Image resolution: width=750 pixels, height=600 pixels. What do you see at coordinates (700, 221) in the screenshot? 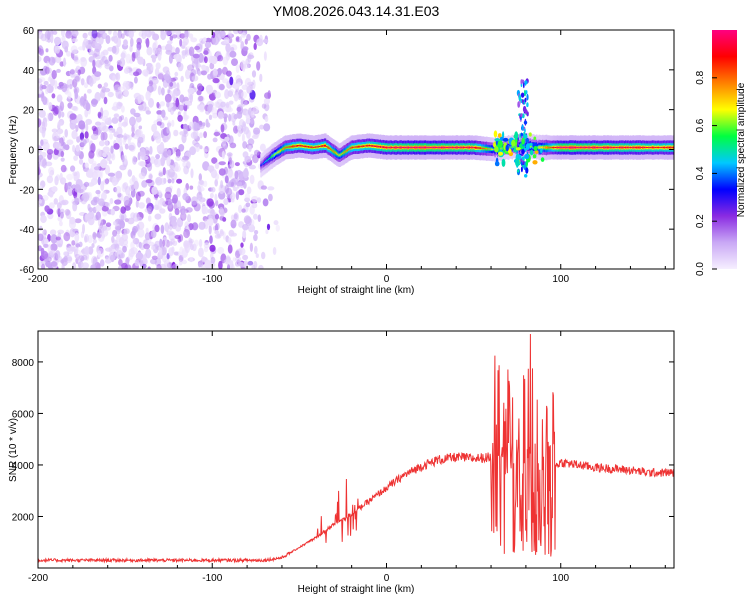
I see `colorbar-tick-label: 0.2` at bounding box center [700, 221].